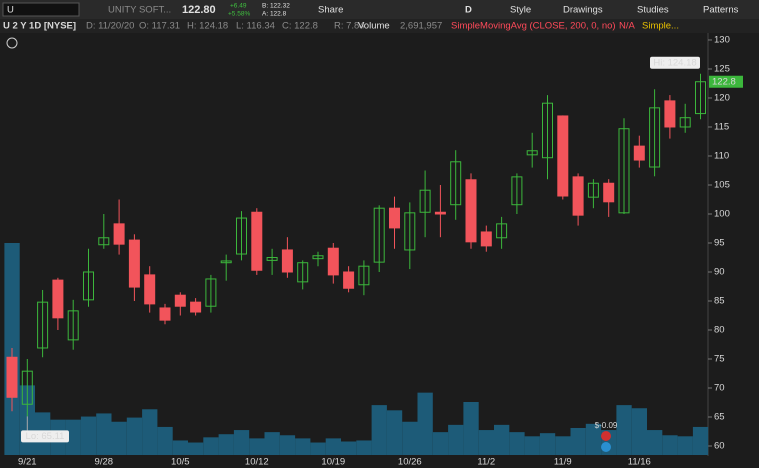  I want to click on open: O: 117.31, so click(159, 26).